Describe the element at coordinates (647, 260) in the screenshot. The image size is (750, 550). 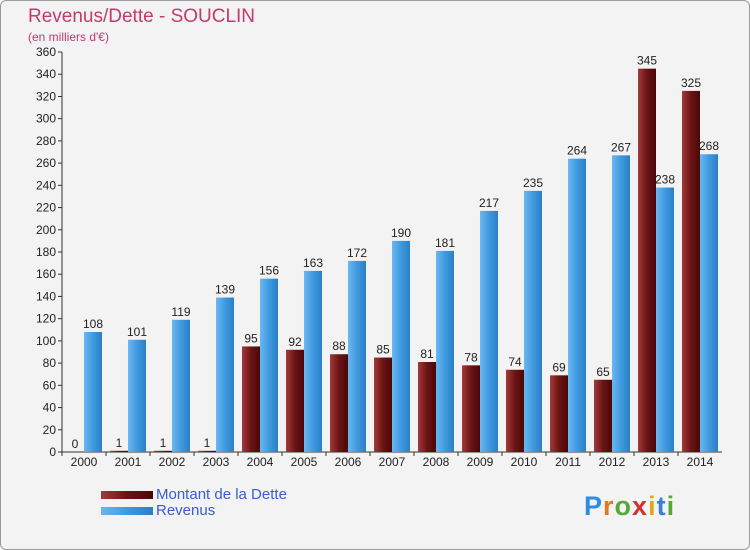
I see `bar-debt-2013` at that location.